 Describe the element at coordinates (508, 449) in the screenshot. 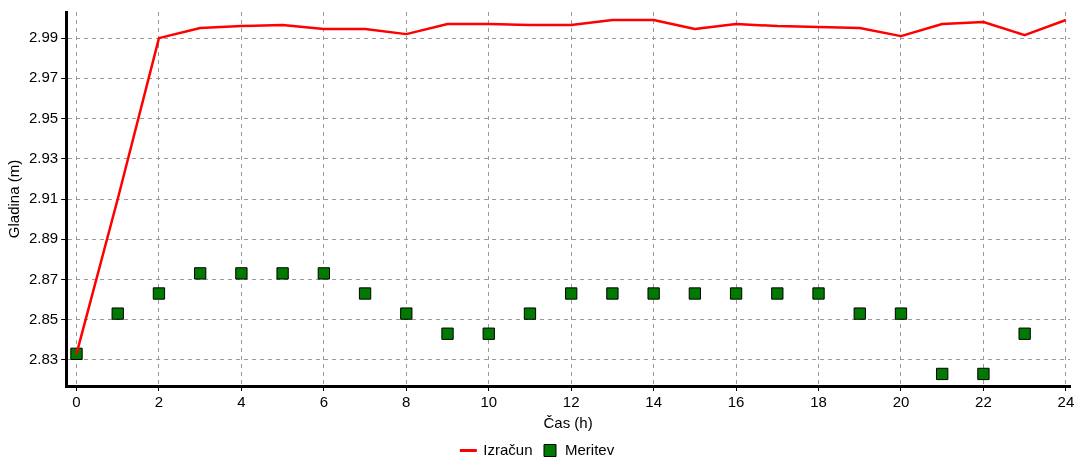

I see `legend-label: Izračun` at that location.